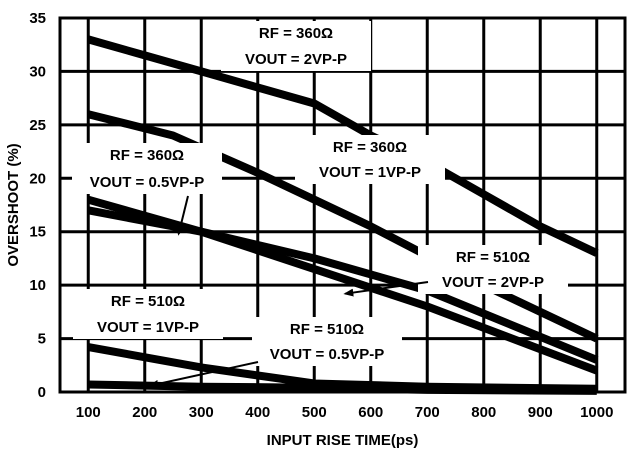  I want to click on annotation-3: RF = 360Ω VOUT = 0.5VP-P, so click(147, 189).